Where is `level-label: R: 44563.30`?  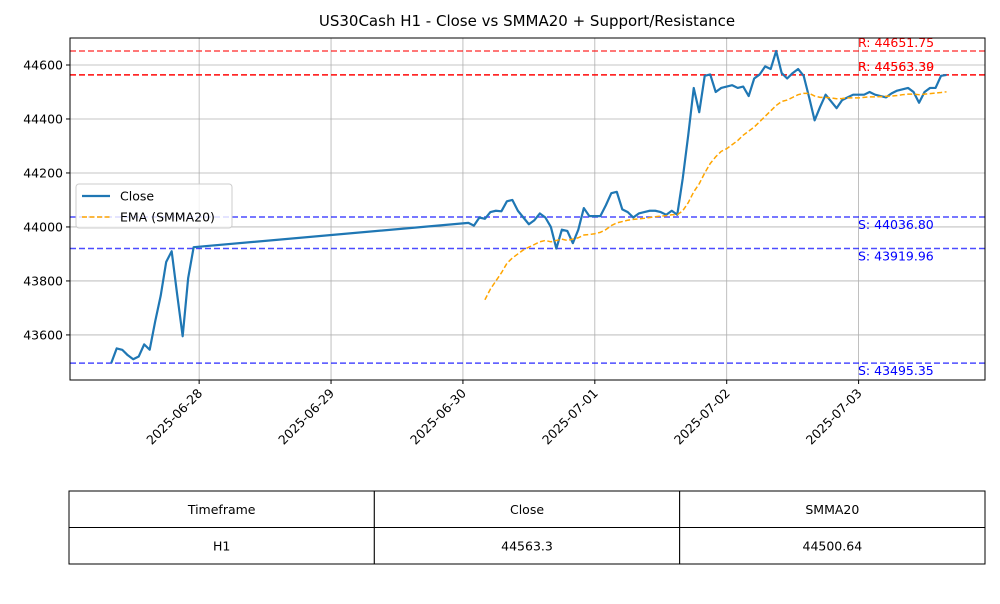 level-label: R: 44563.30 is located at coordinates (896, 66).